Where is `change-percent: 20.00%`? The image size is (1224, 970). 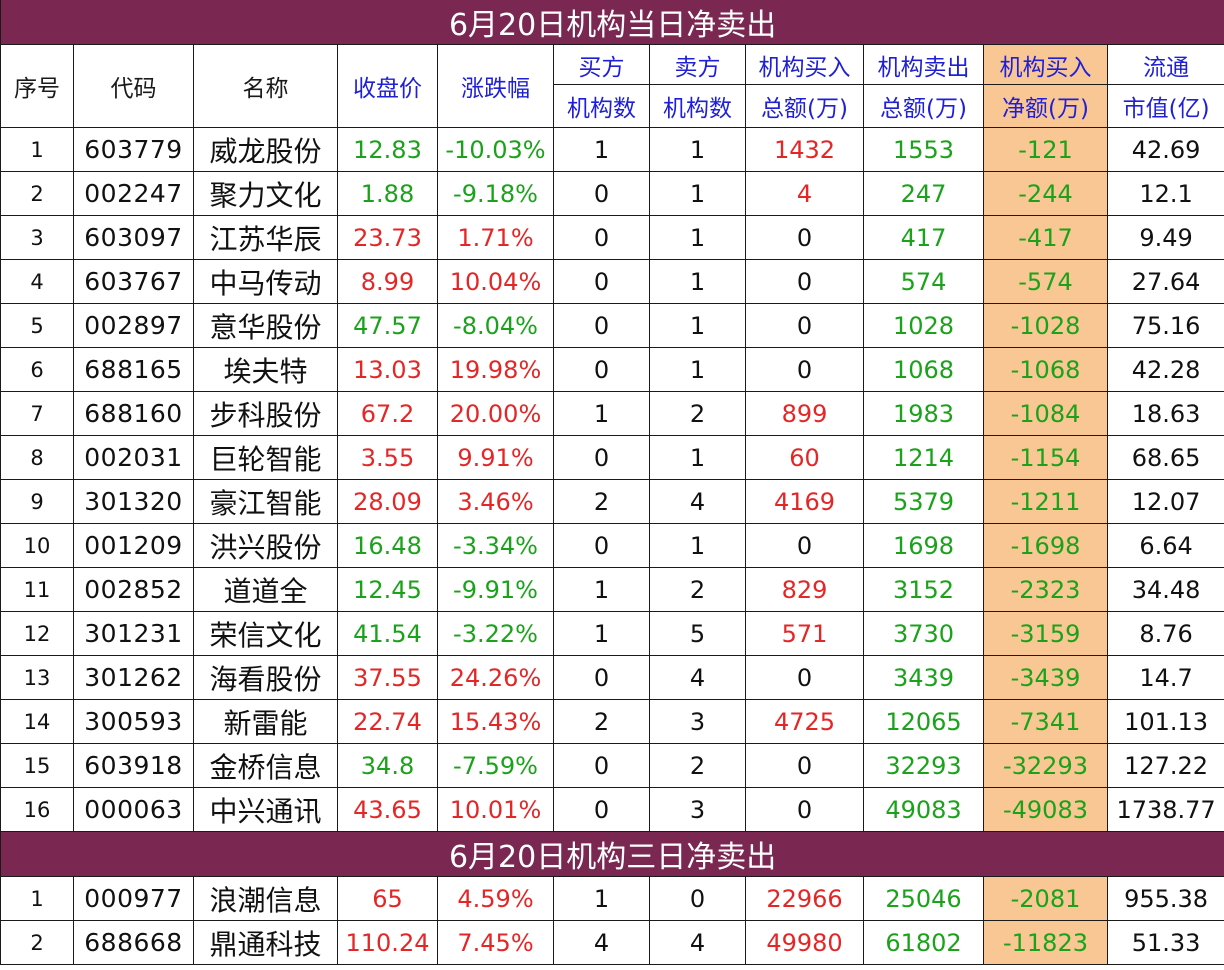 change-percent: 20.00% is located at coordinates (495, 413).